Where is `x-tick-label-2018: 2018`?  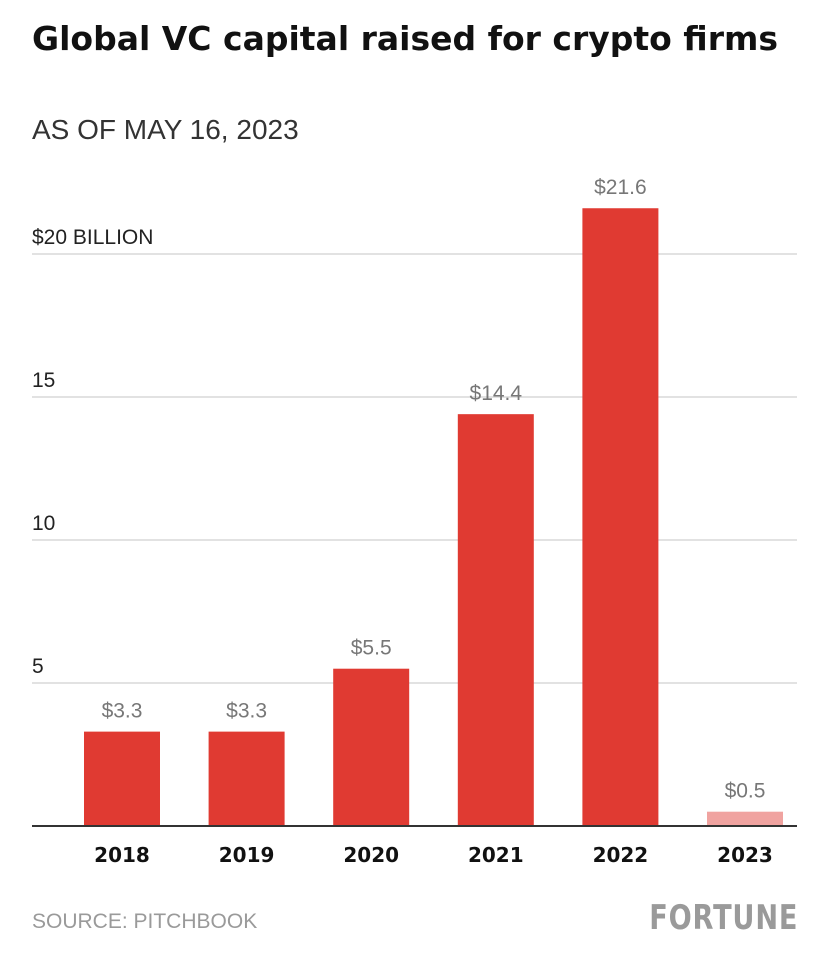 x-tick-label-2018: 2018 is located at coordinates (122, 855).